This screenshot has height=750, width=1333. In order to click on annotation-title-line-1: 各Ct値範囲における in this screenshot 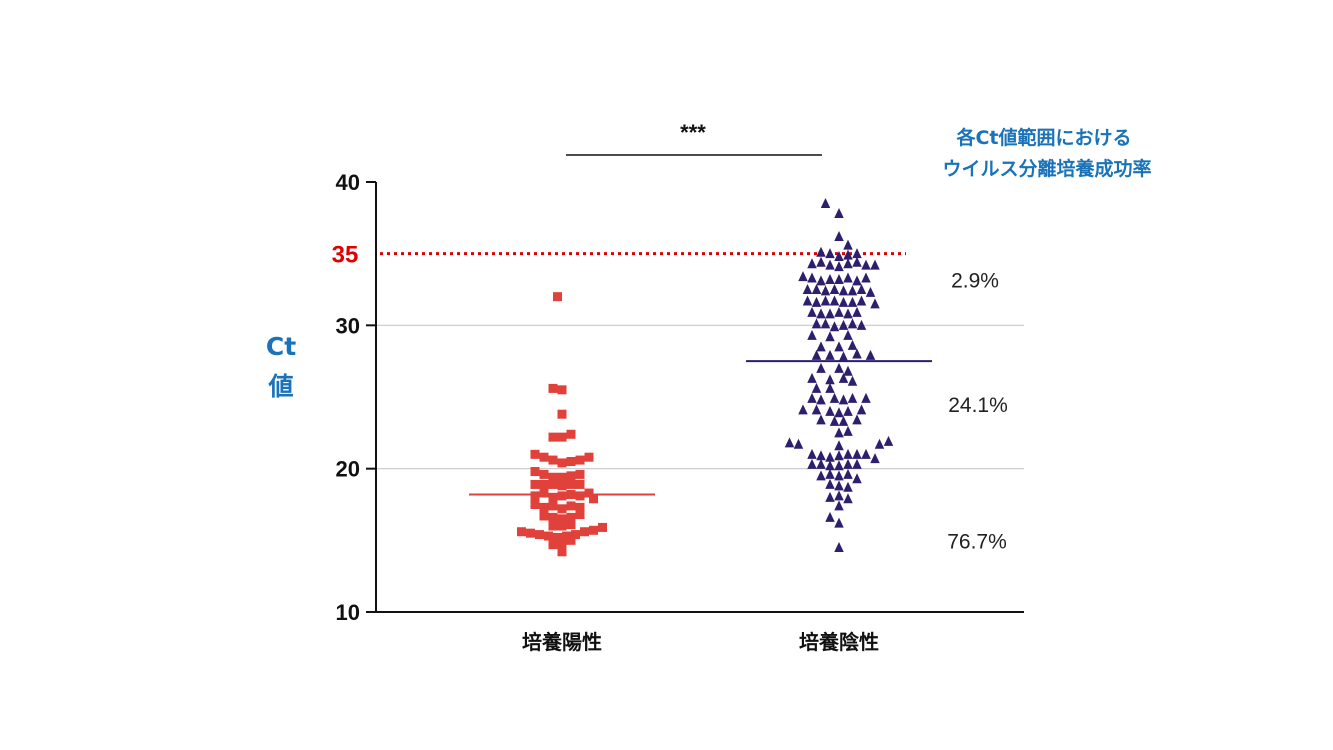, I will do `click(1043, 137)`.